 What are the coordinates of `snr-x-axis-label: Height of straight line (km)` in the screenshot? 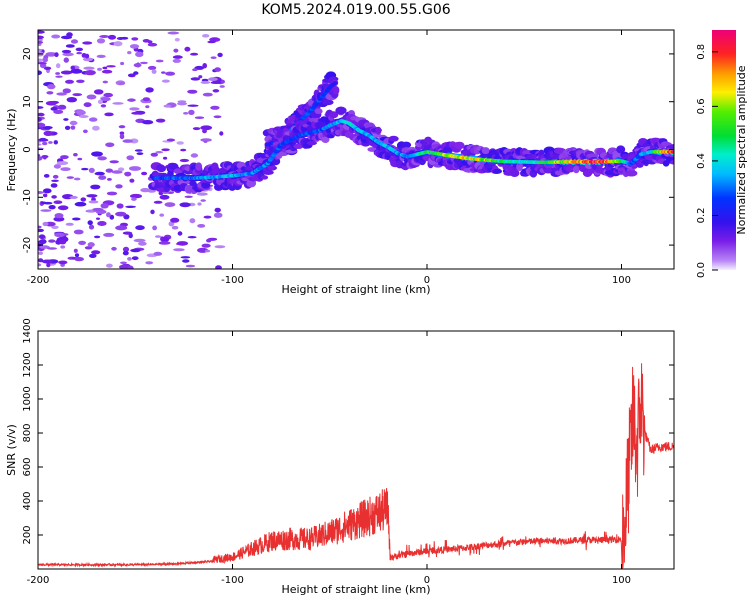 It's located at (355, 589).